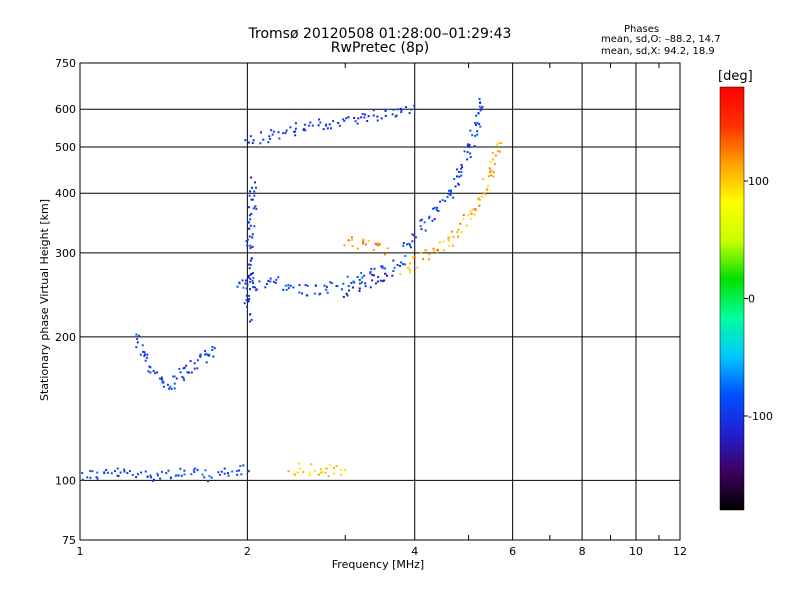 The width and height of the screenshot is (800, 600). Describe the element at coordinates (65, 480) in the screenshot. I see `y-tick-label: 100` at that location.